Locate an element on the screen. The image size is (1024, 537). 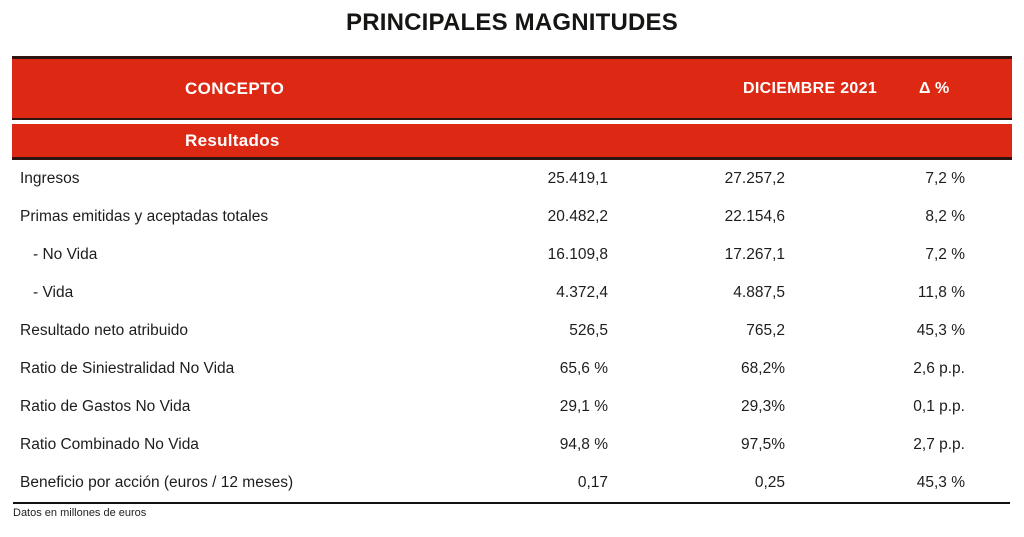
row-value-col1: 94,8 % is located at coordinates (583, 444).